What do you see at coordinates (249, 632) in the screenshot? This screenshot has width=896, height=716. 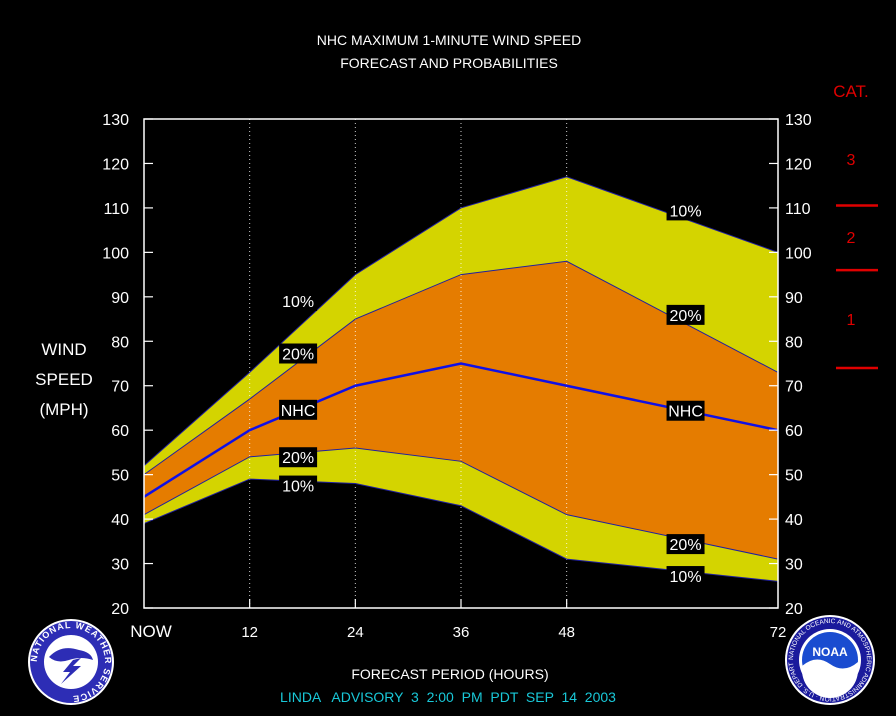 I see `x-tick-label: 12` at bounding box center [249, 632].